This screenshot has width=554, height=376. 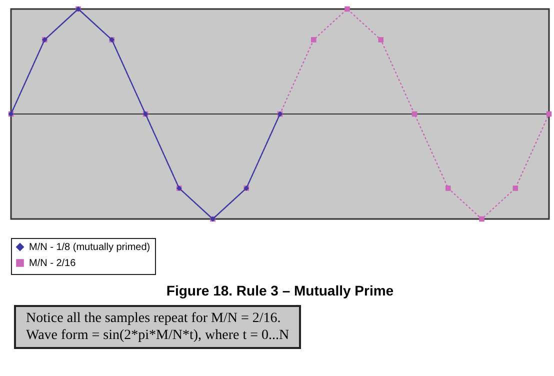 What do you see at coordinates (52, 263) in the screenshot?
I see `legend-label: M/N - 2/16` at bounding box center [52, 263].